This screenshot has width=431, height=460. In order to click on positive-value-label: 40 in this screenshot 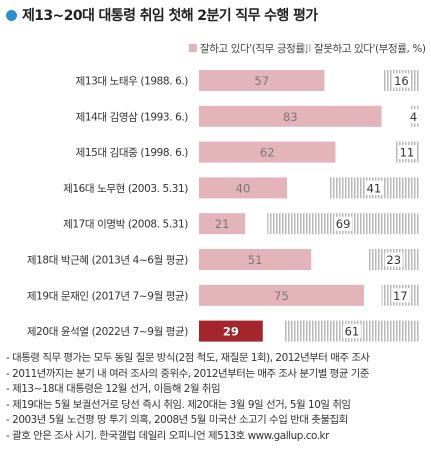, I will do `click(243, 188)`.